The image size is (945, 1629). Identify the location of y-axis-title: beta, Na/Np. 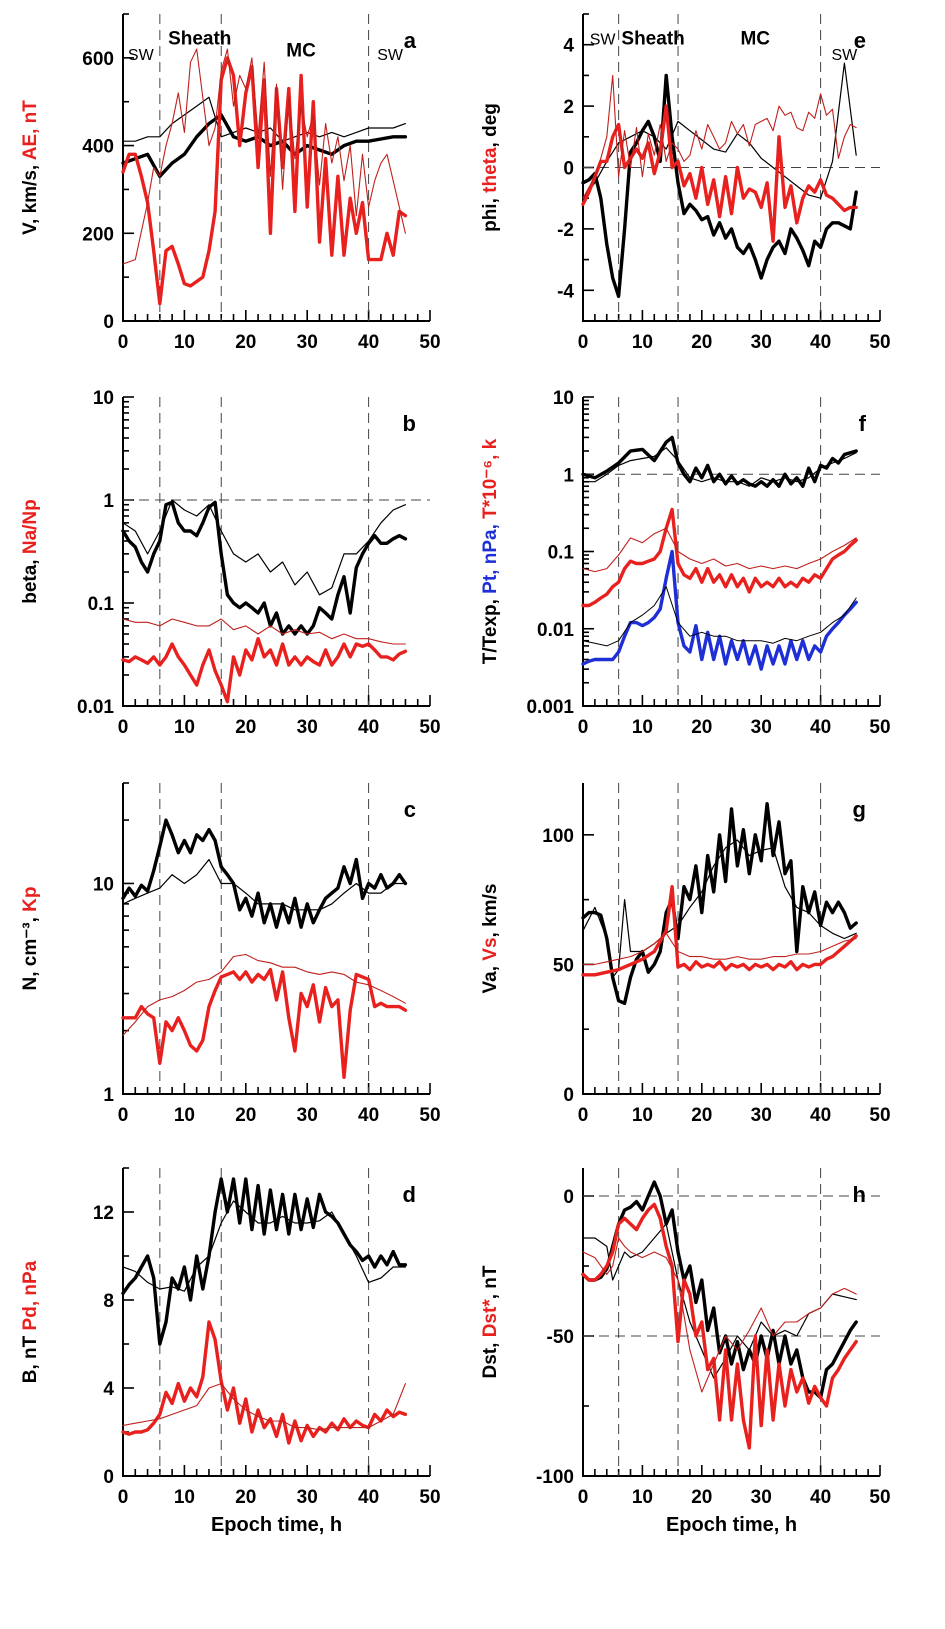
(30, 551).